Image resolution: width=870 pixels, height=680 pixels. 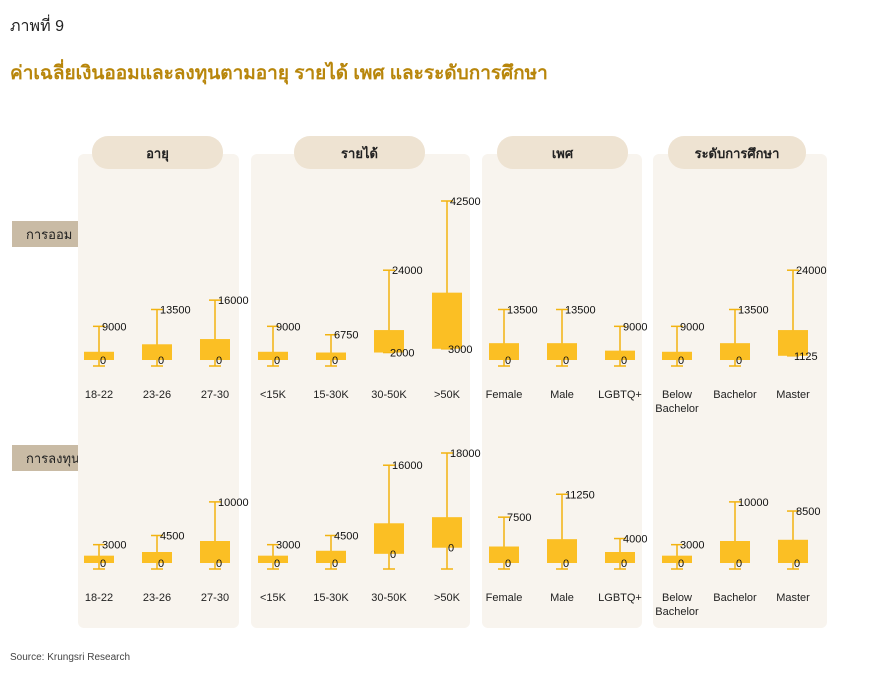 I want to click on max-label: 16000, so click(x=407, y=466).